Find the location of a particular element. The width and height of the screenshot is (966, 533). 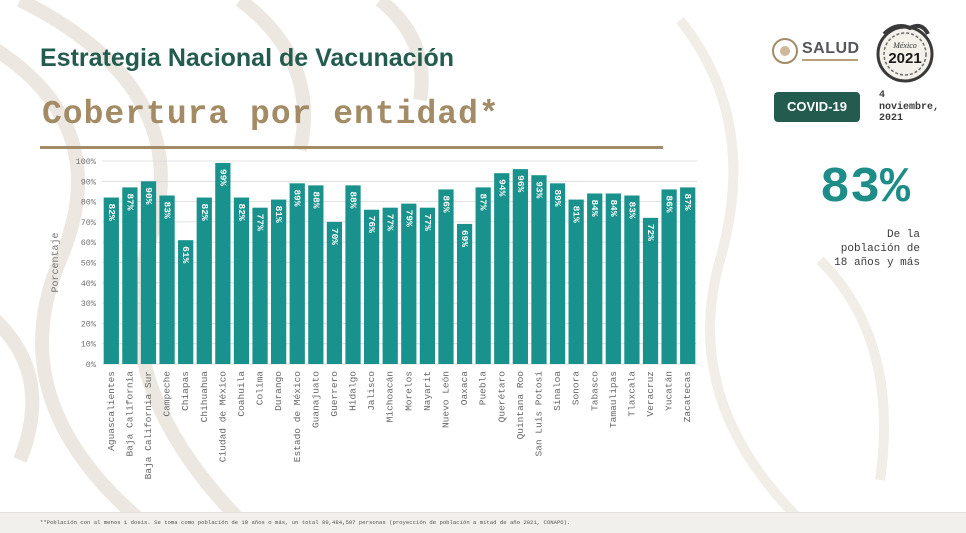

bar-data-label: 76% is located at coordinates (371, 224).